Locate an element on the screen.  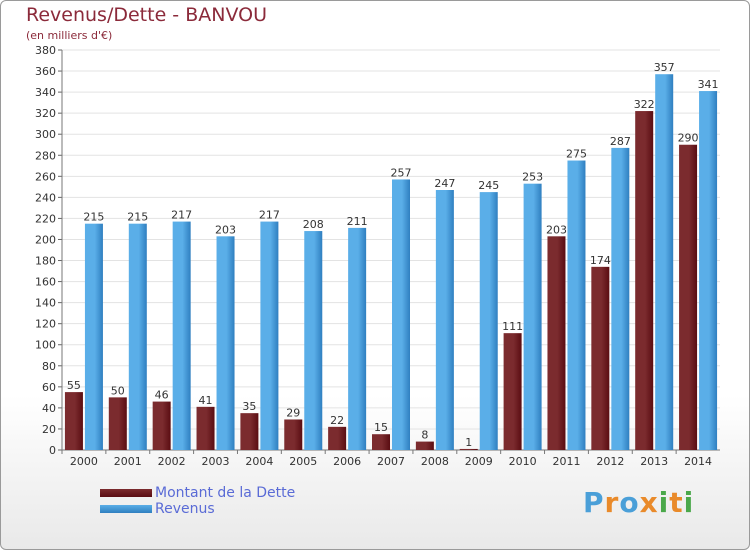
x-tick-label: 2004 is located at coordinates (259, 461).